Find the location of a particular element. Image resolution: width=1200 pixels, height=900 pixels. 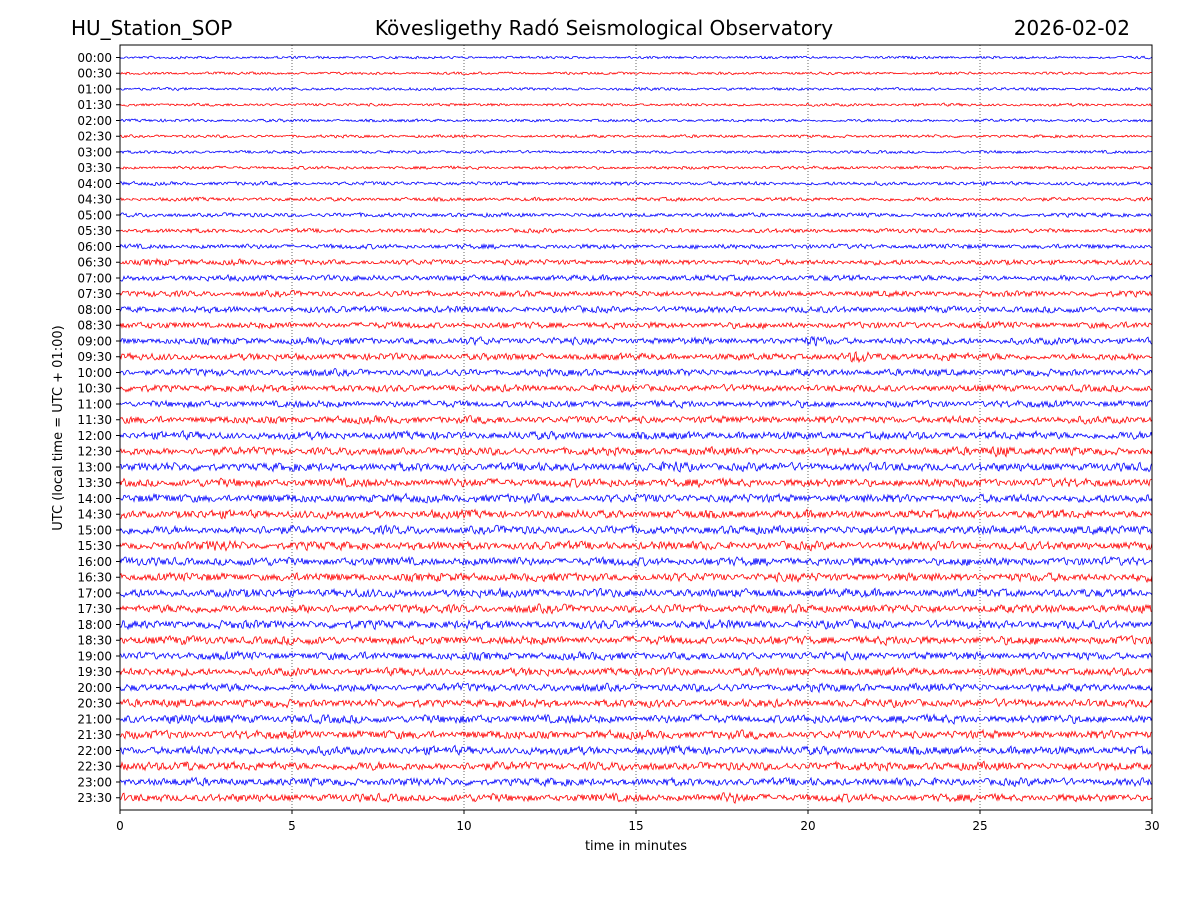

y-tick-label: 16:00 is located at coordinates (94, 562).